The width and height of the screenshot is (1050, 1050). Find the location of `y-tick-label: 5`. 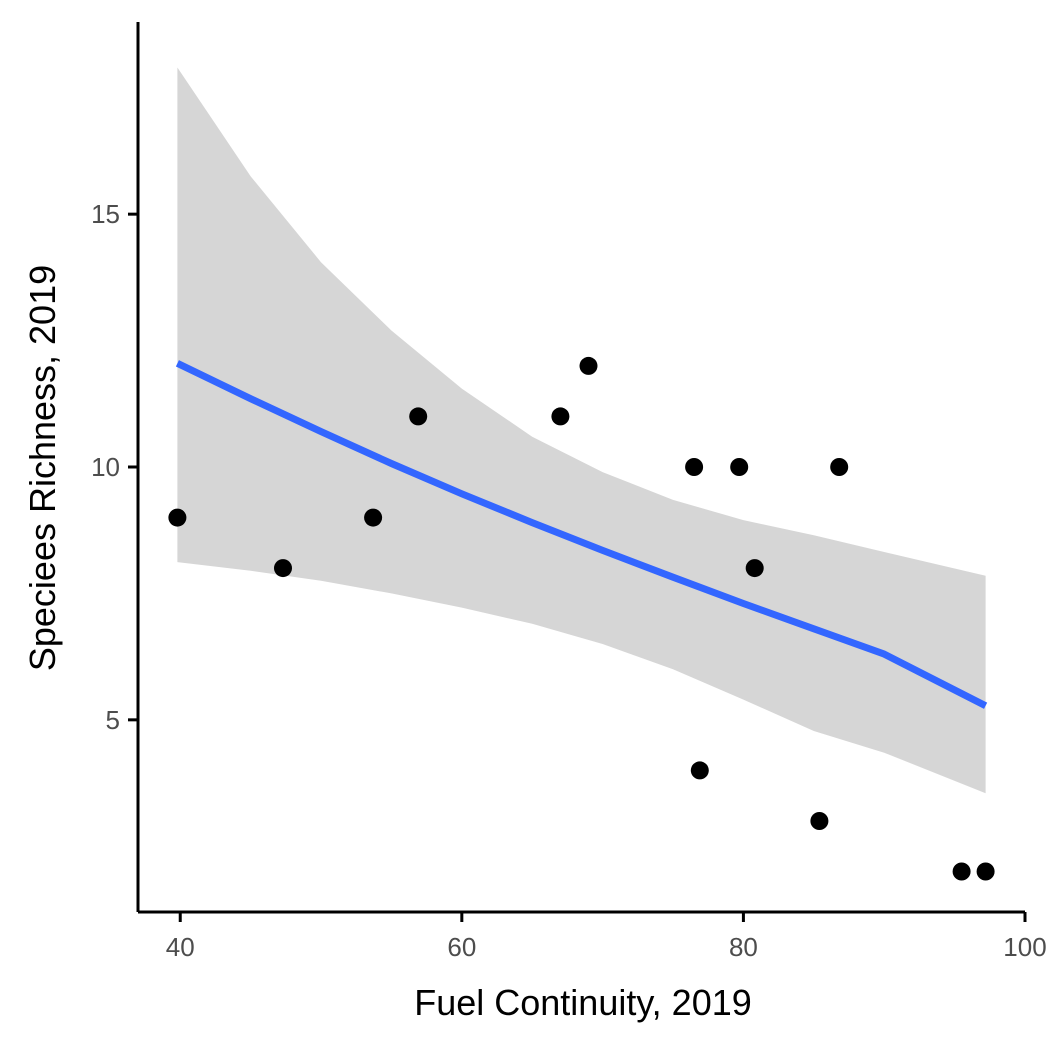

y-tick-label: 5 is located at coordinates (113, 720).